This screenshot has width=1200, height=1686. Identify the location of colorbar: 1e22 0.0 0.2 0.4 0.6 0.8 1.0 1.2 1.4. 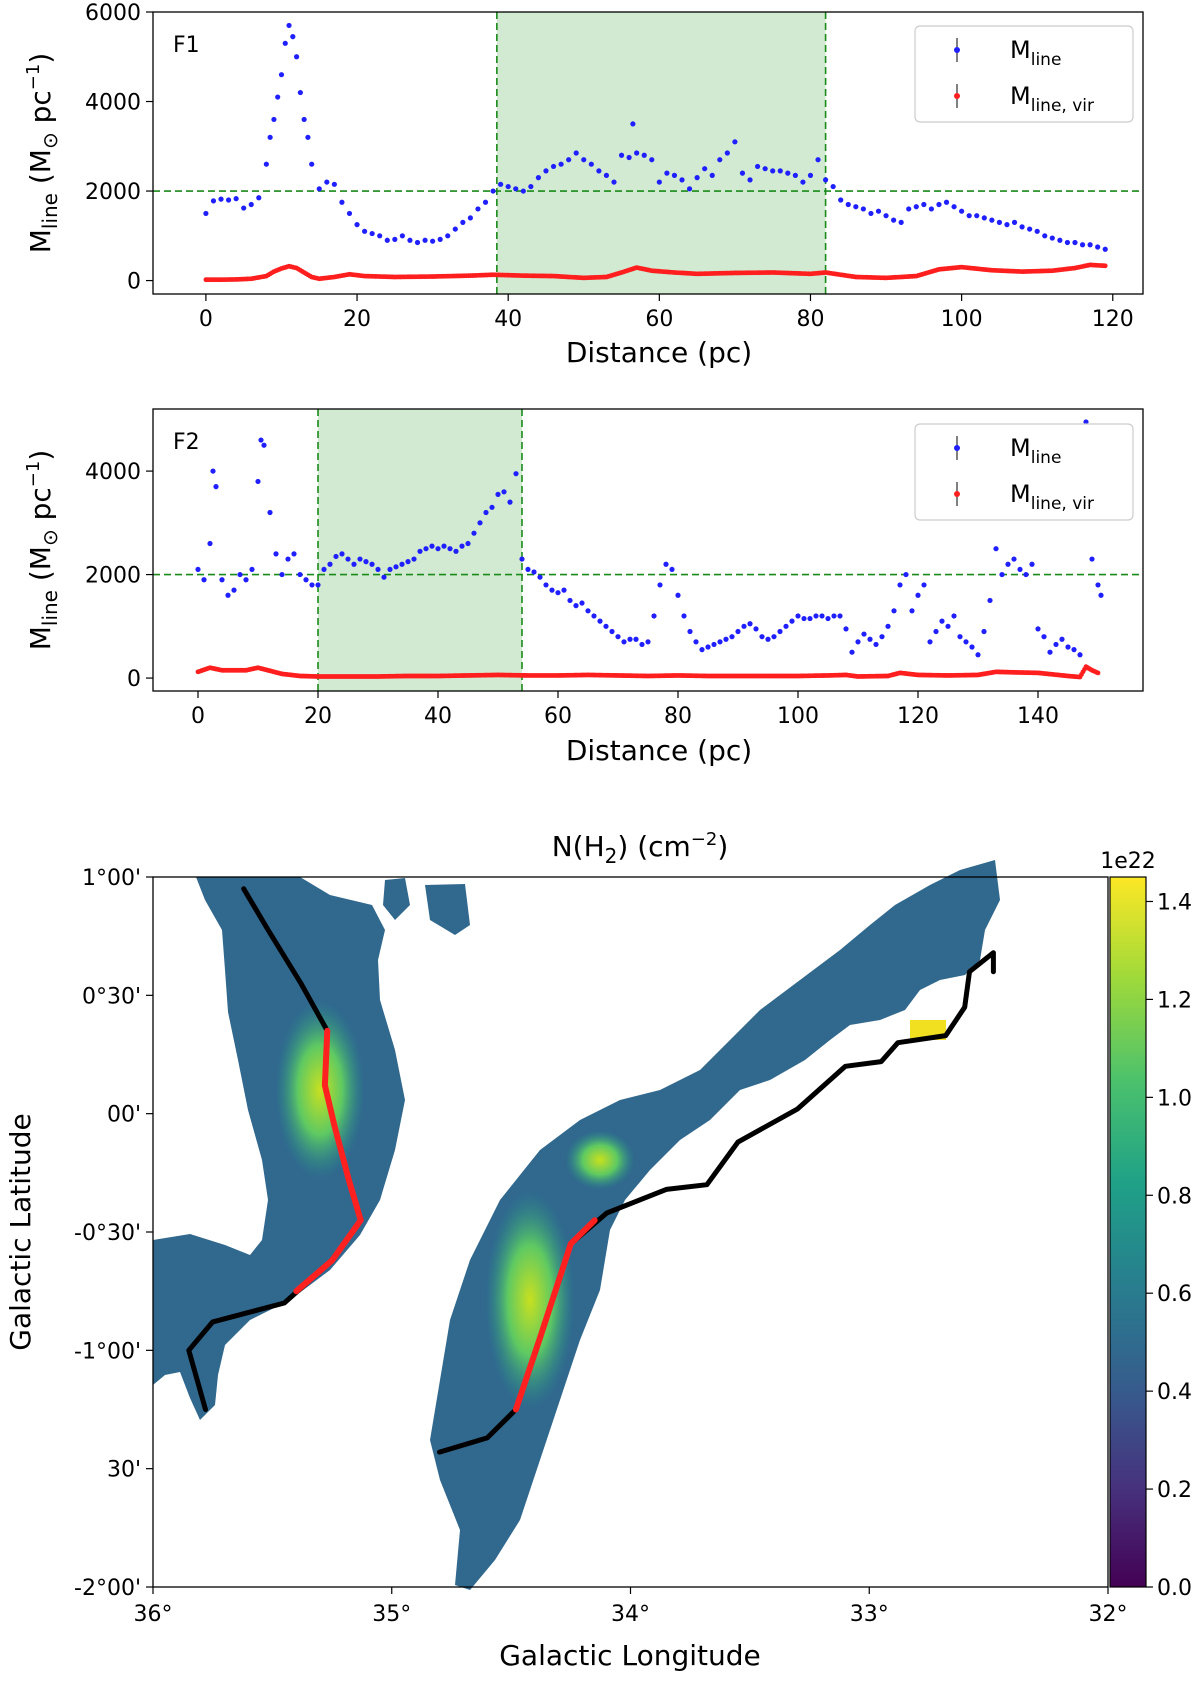
(1146, 1225).